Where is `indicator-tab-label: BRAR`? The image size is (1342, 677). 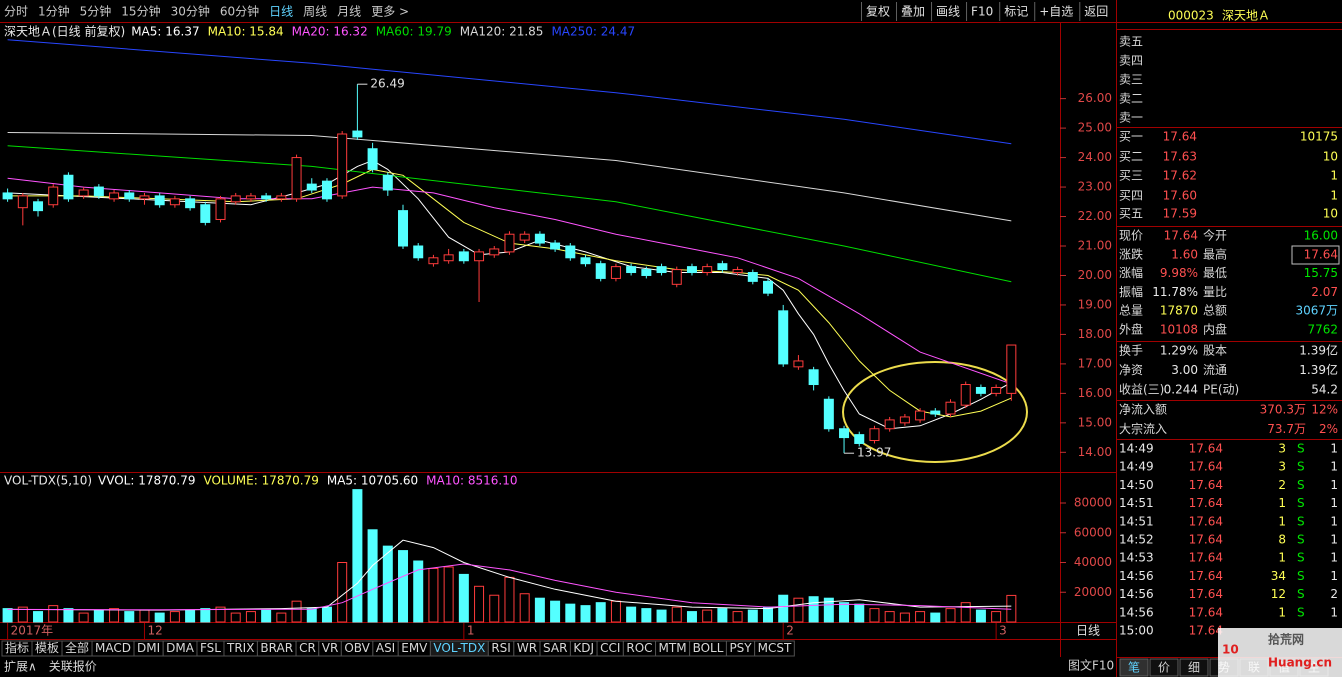 indicator-tab-label: BRAR is located at coordinates (276, 648).